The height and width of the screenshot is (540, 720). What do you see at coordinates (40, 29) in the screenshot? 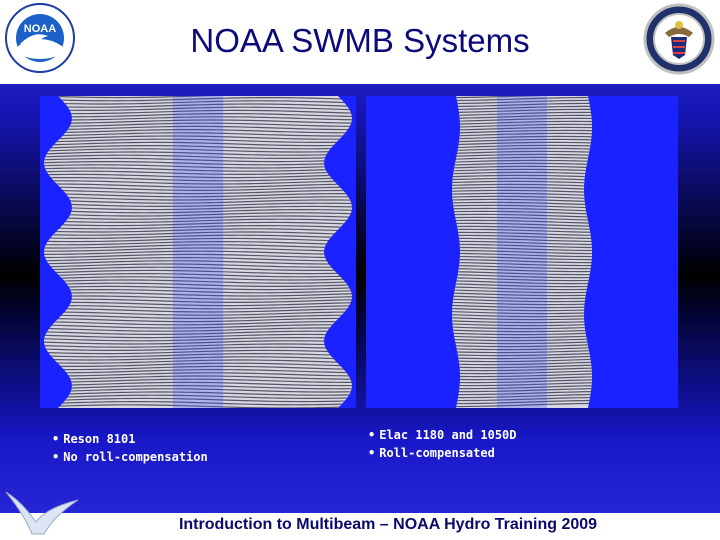
I see `noaa-logo-text: NOAA` at bounding box center [40, 29].